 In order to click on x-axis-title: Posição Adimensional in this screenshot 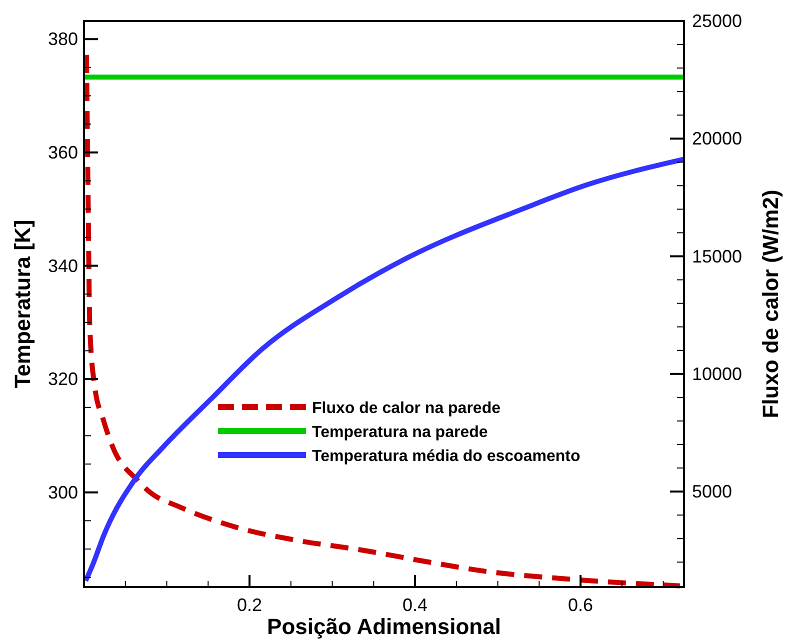, I will do `click(384, 626)`.